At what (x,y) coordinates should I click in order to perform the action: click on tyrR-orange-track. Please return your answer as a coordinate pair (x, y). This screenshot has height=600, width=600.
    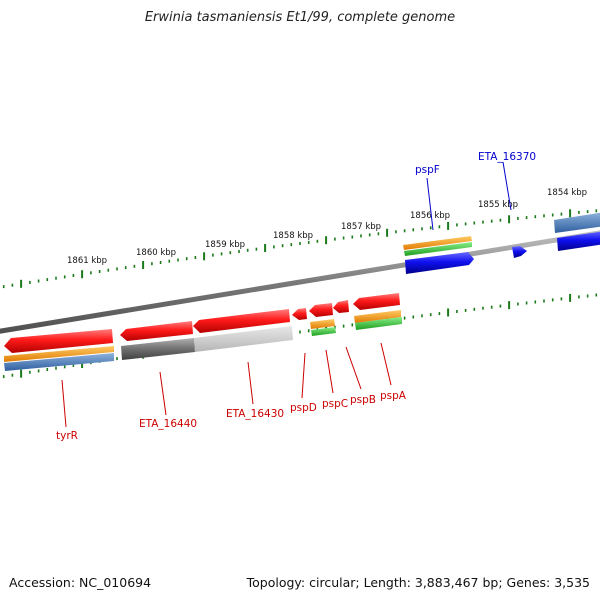
    Looking at the image, I should click on (59, 354).